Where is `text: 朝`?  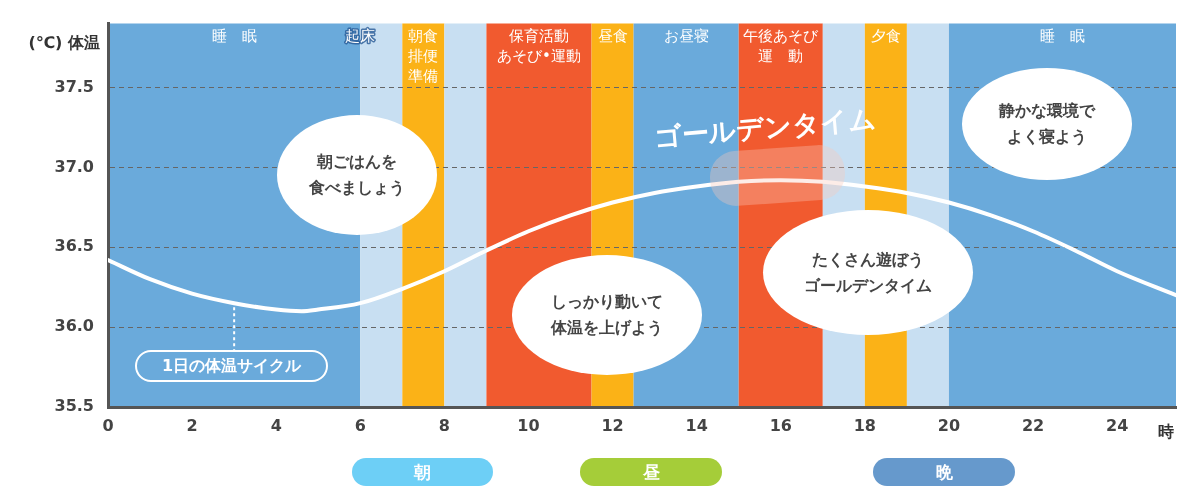
text: 朝 is located at coordinates (422, 472).